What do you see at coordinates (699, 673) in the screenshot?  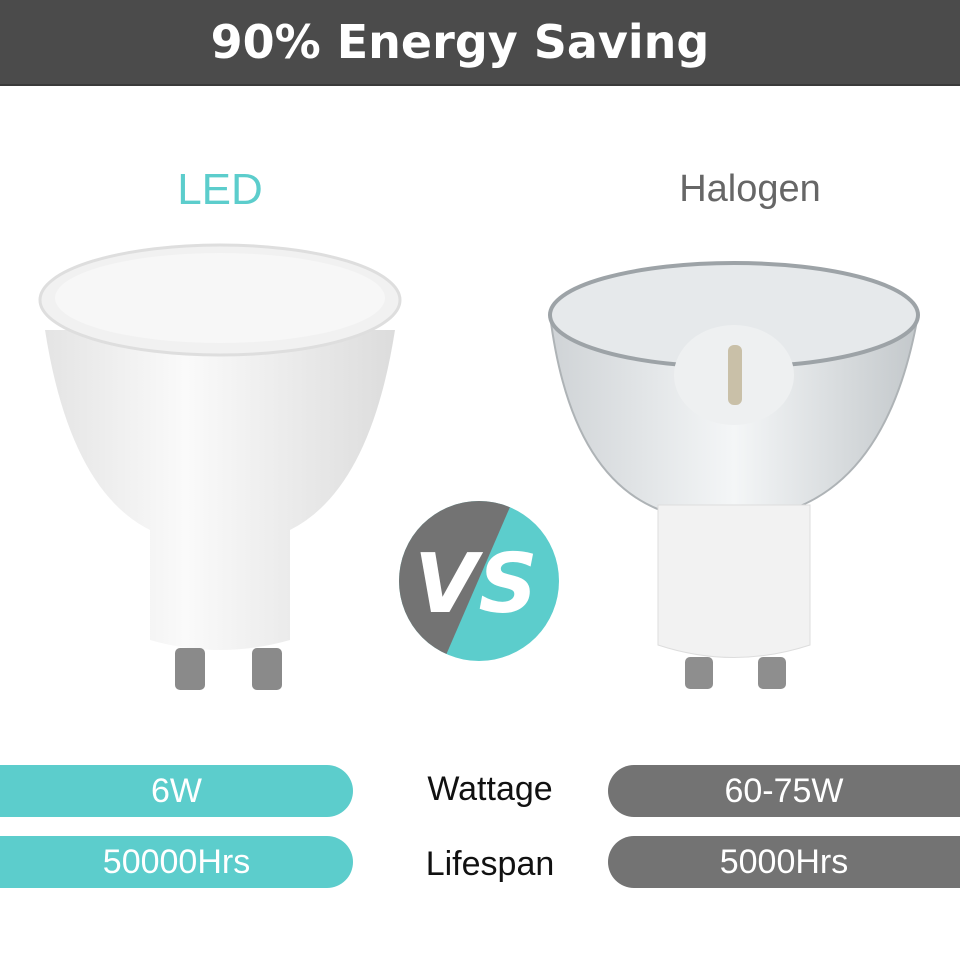 I see `halogen-pin-left` at bounding box center [699, 673].